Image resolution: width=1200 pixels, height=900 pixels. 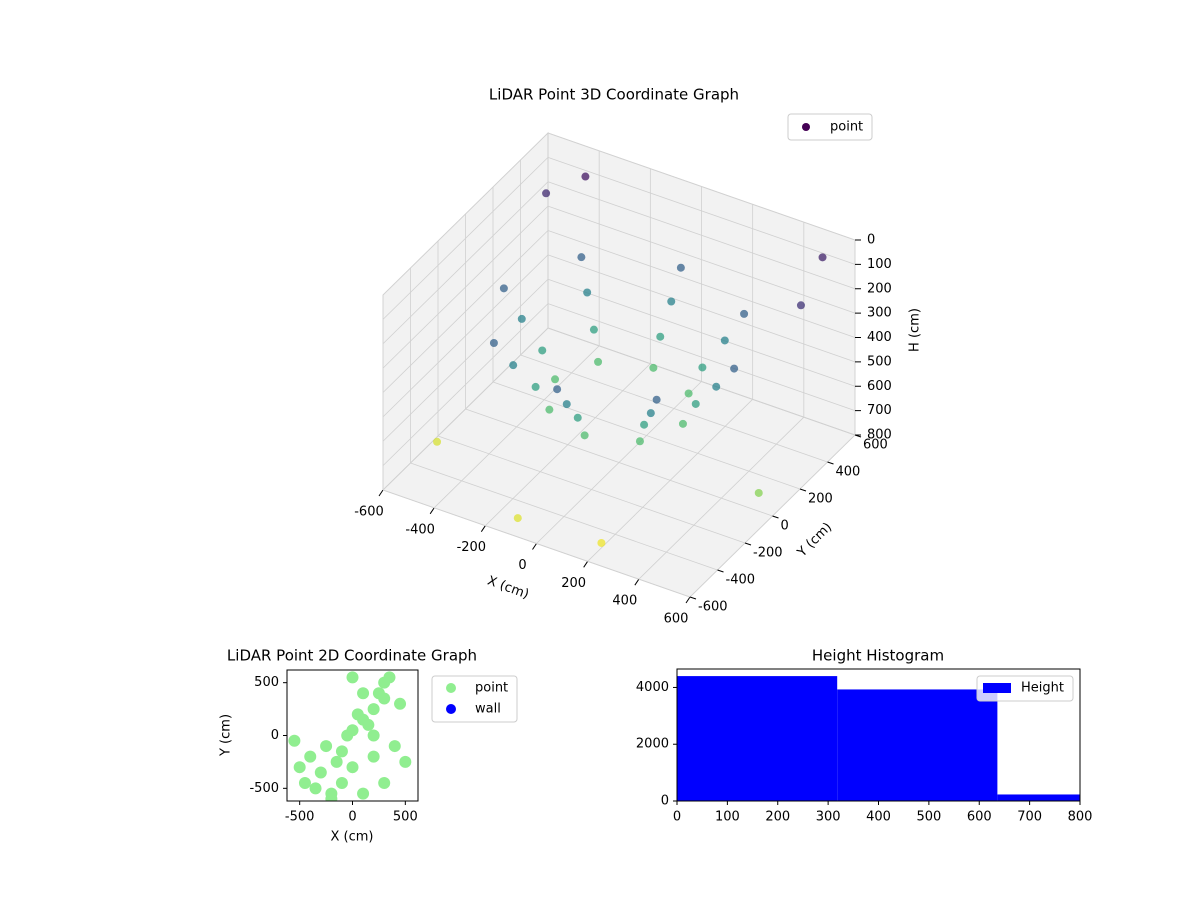 What do you see at coordinates (879, 410) in the screenshot?
I see `z-tick-label: 700` at bounding box center [879, 410].